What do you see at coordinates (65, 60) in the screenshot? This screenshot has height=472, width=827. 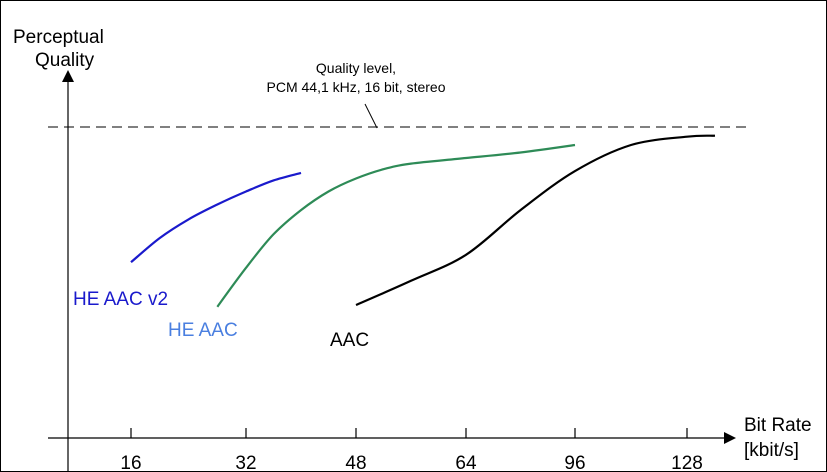 I see `y-axis-label-line2: Quality` at bounding box center [65, 60].